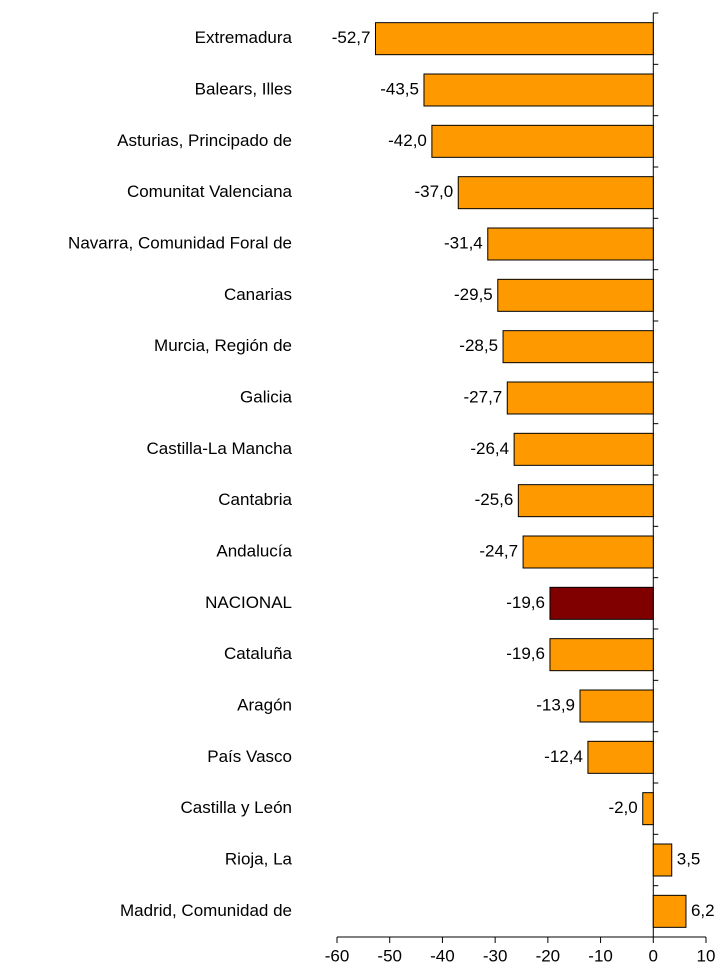 This screenshot has height=967, width=726. What do you see at coordinates (219, 448) in the screenshot?
I see `y-tick-label: Castilla-La Mancha` at bounding box center [219, 448].